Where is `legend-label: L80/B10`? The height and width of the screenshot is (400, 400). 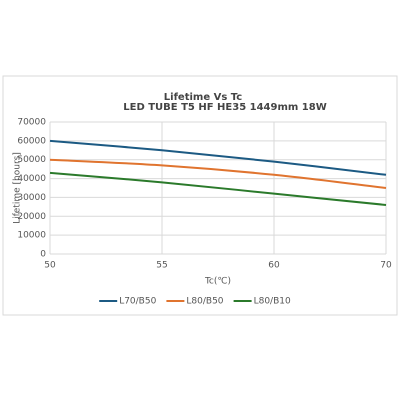 legend-label: L80/B10 is located at coordinates (272, 302).